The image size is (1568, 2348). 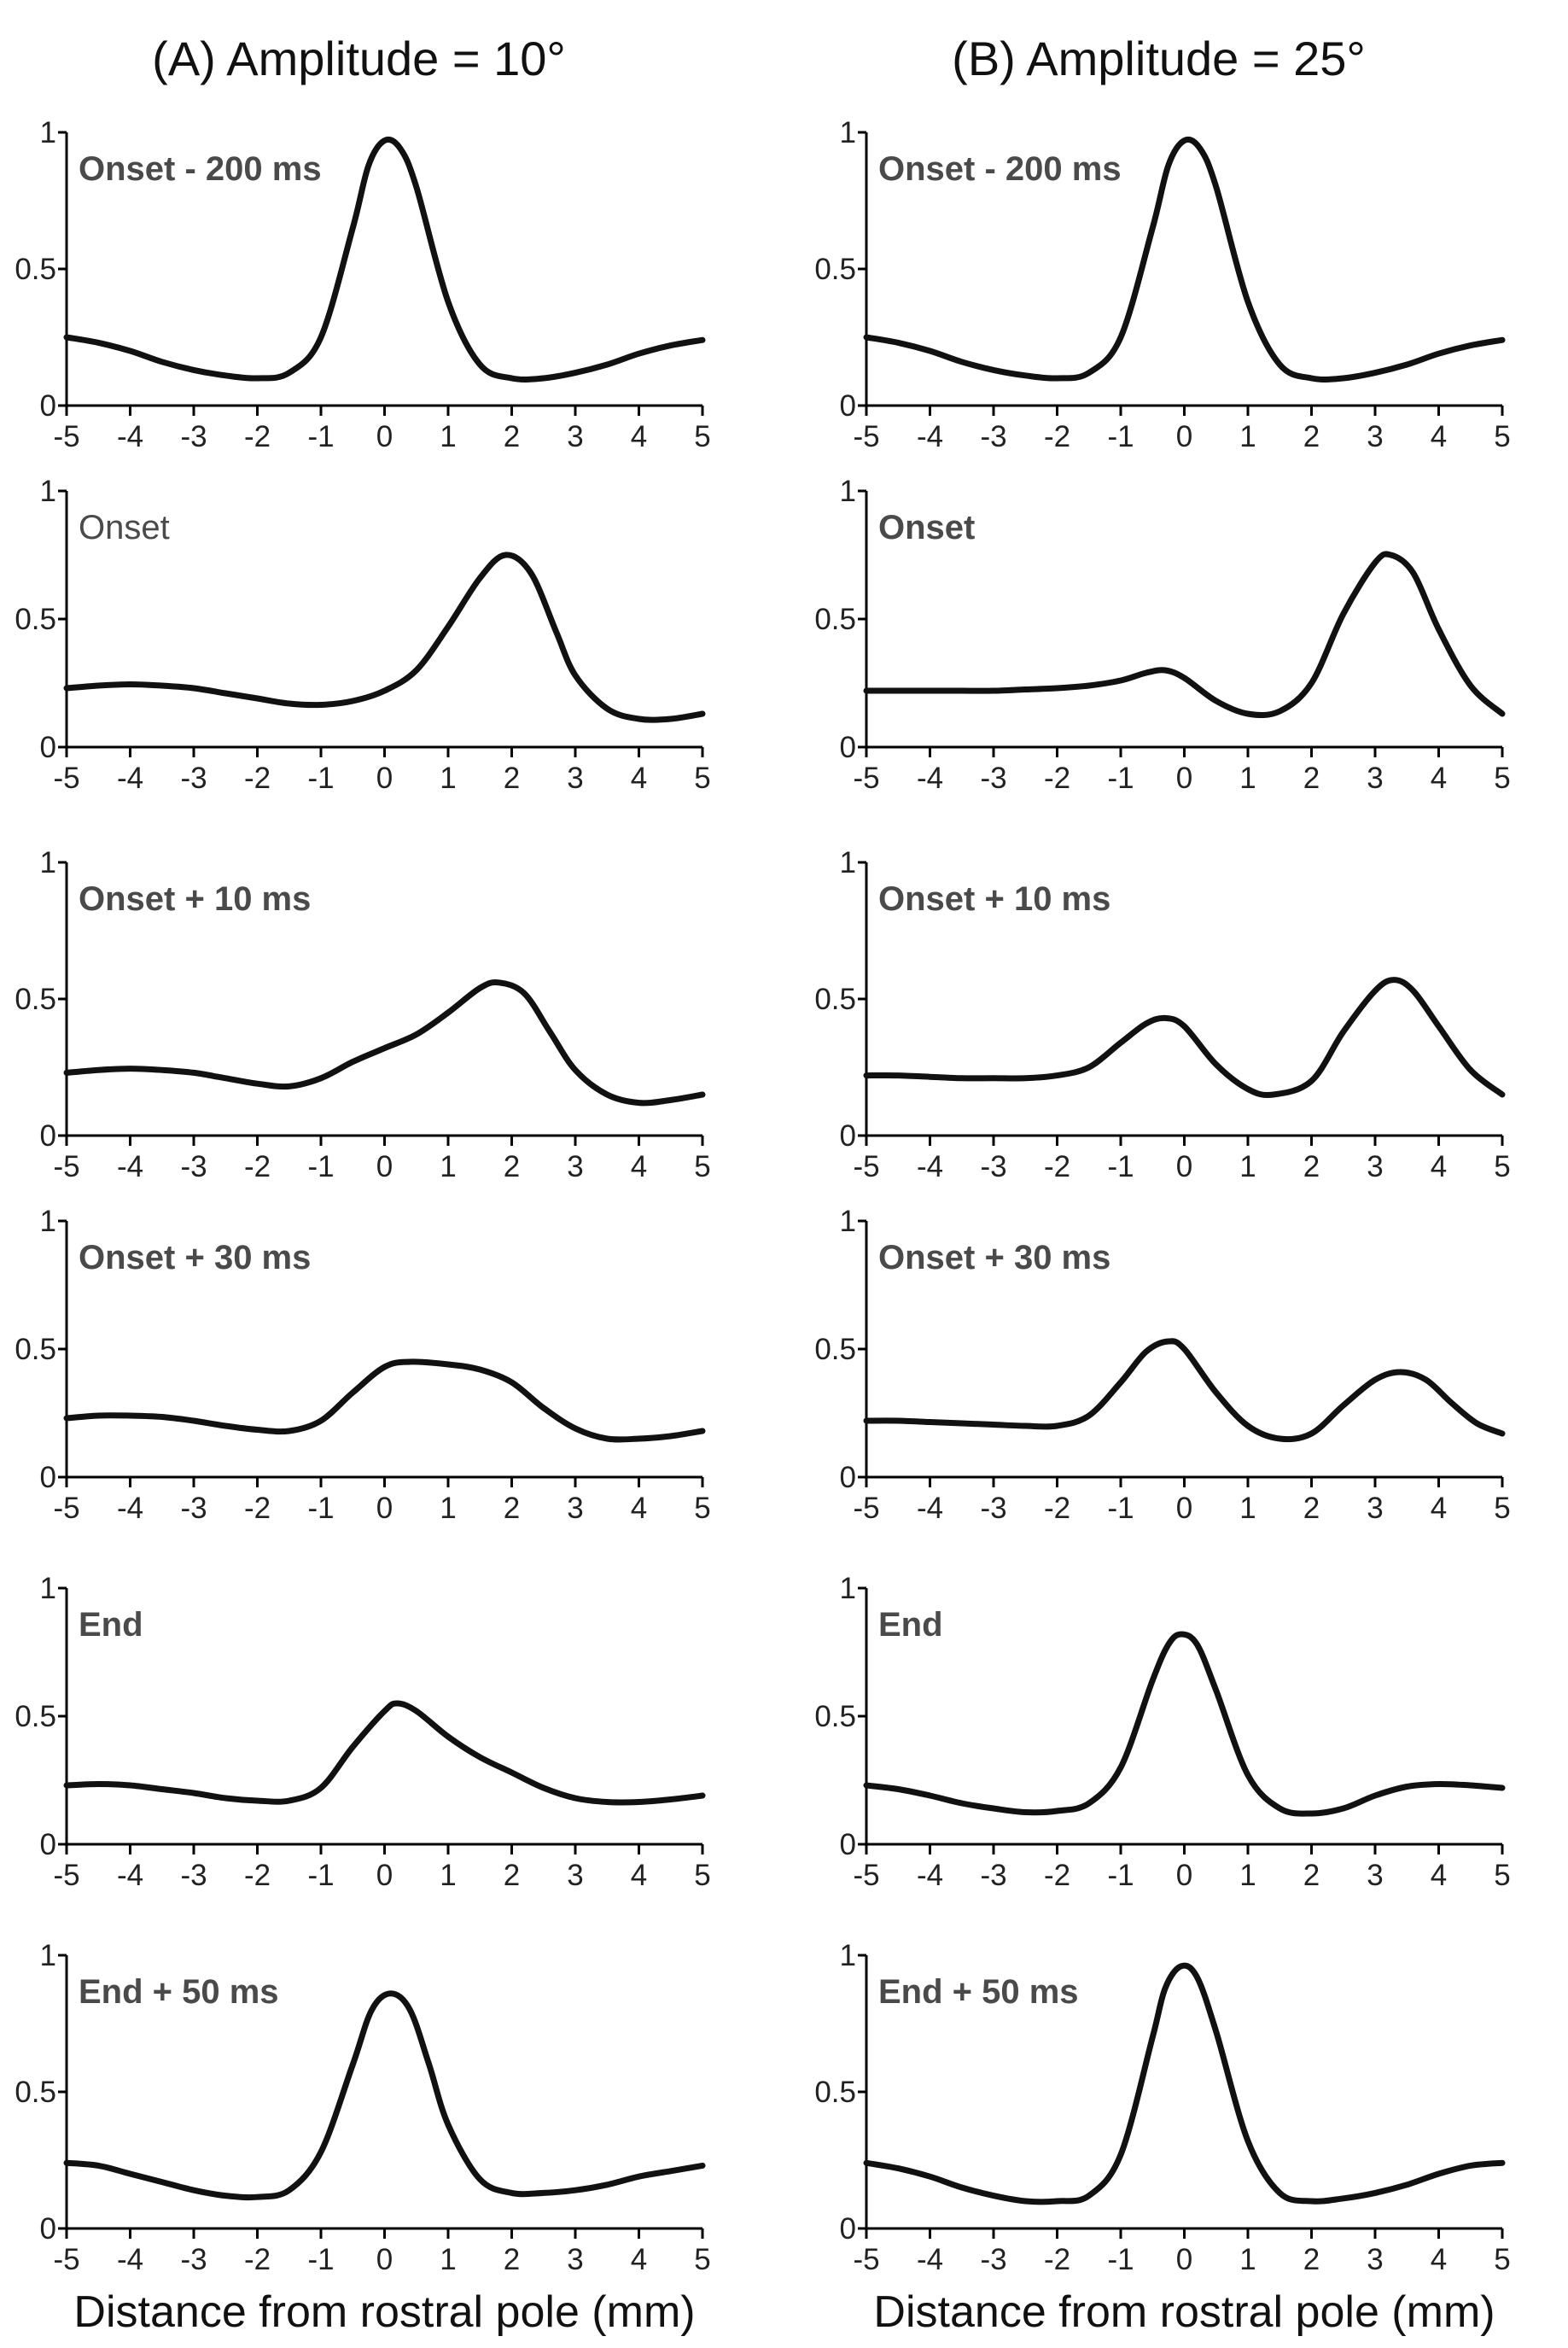 What do you see at coordinates (1159, 59) in the screenshot?
I see `column-title: (B) Amplitude = 25°` at bounding box center [1159, 59].